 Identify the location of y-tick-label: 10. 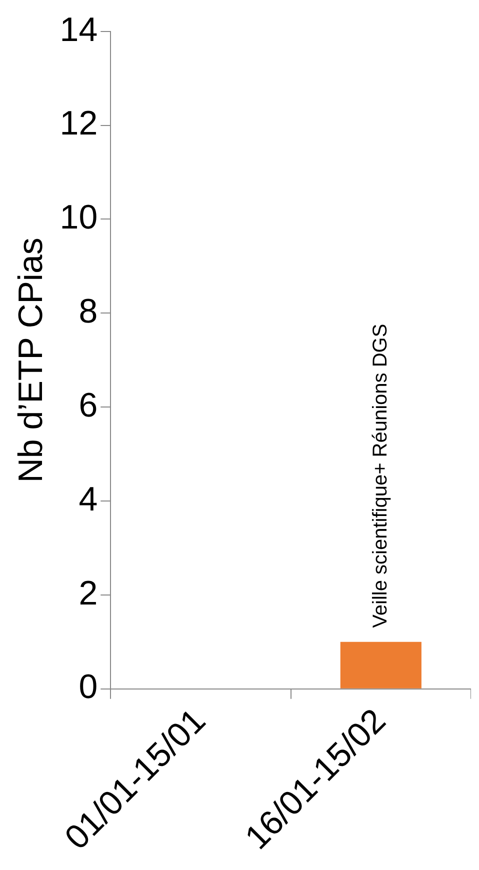
(79, 217).